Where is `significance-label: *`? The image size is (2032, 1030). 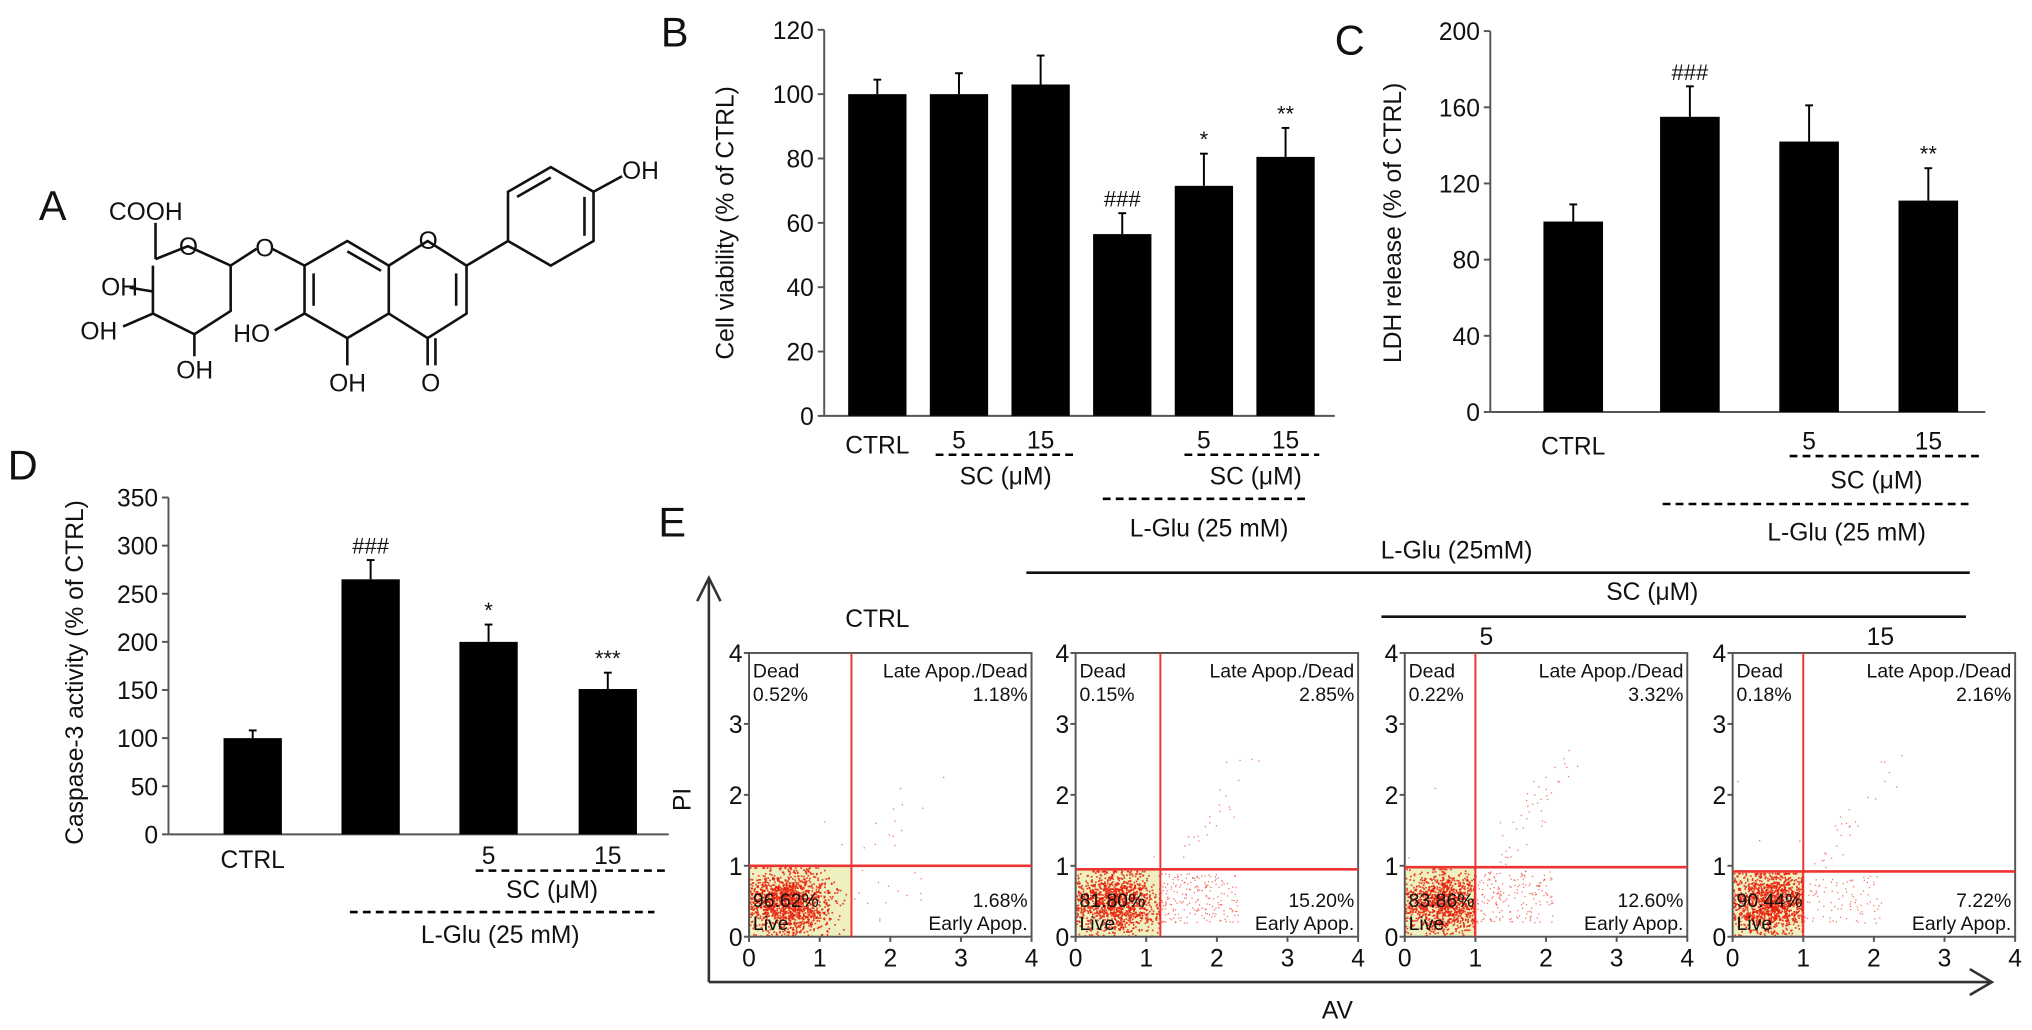 significance-label: * is located at coordinates (1204, 139).